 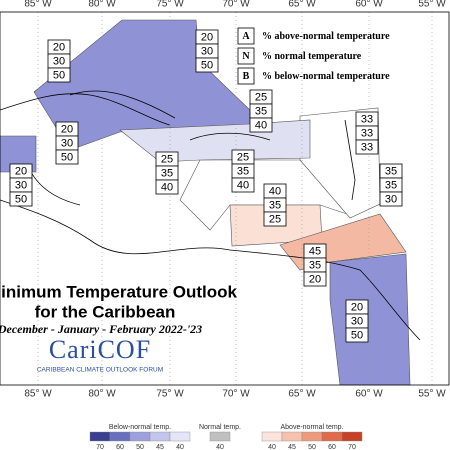 I want to click on legend-text: % normal temperature, so click(x=312, y=56).